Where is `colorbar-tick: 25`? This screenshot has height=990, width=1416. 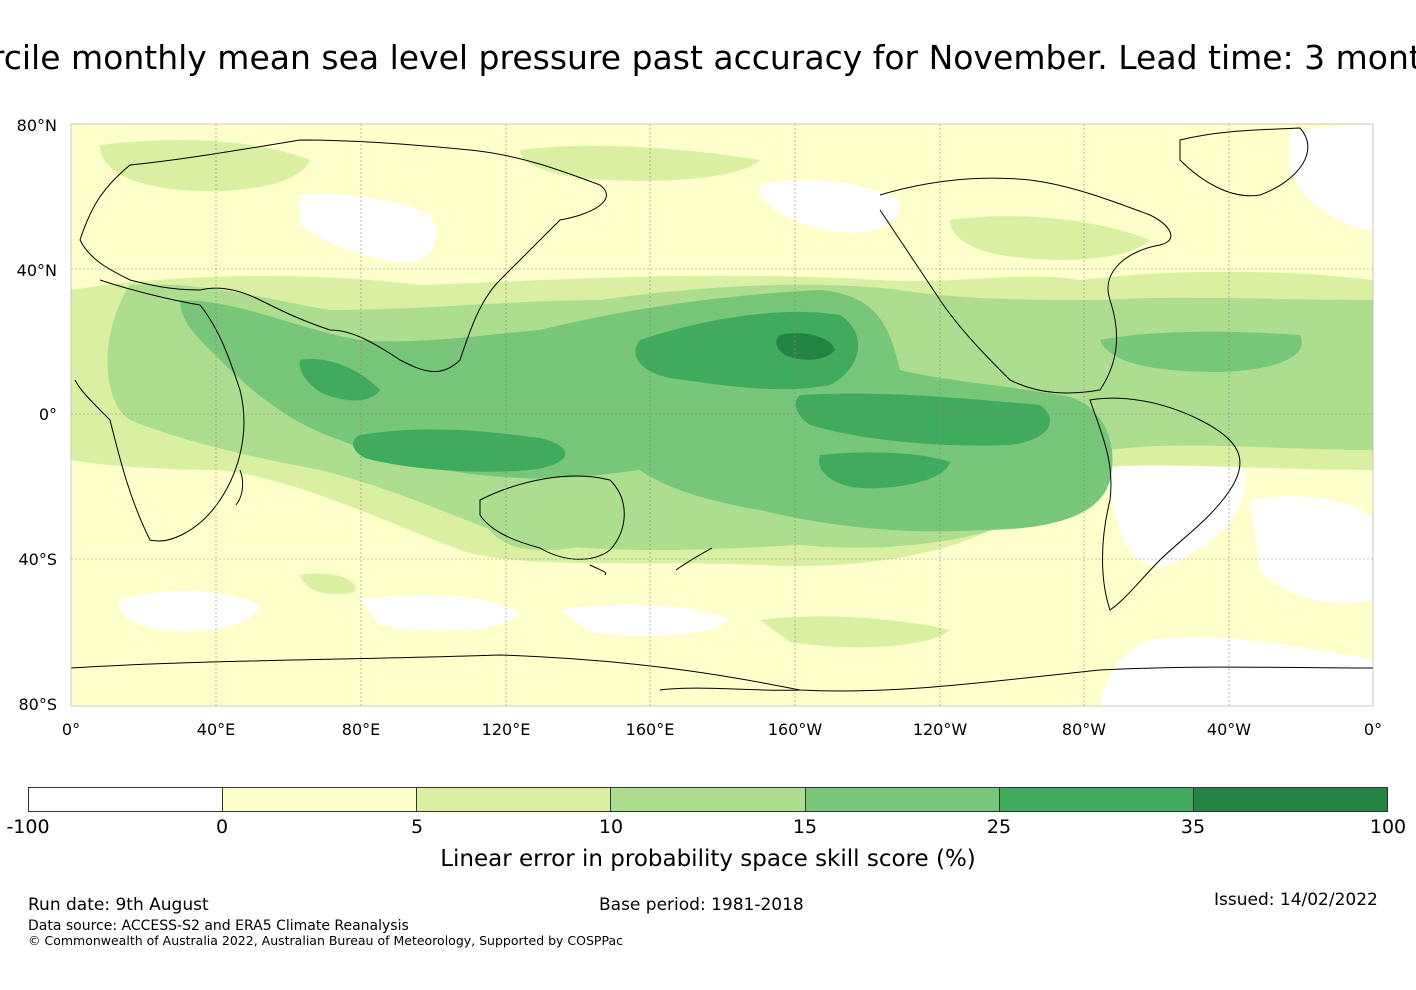
colorbar-tick: 25 is located at coordinates (999, 827).